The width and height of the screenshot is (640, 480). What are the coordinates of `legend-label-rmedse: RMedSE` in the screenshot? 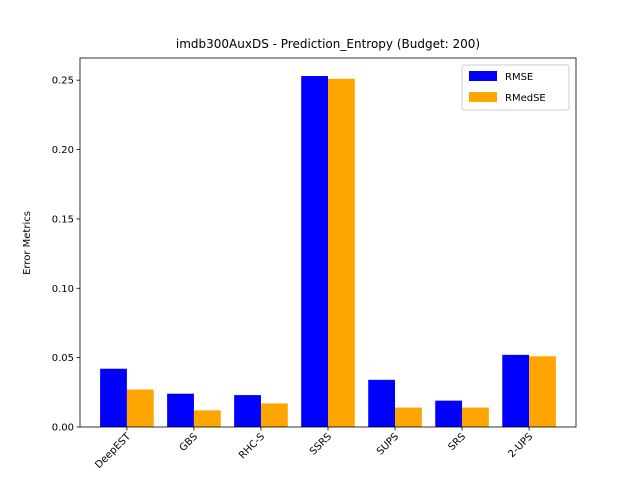 It's located at (525, 98).